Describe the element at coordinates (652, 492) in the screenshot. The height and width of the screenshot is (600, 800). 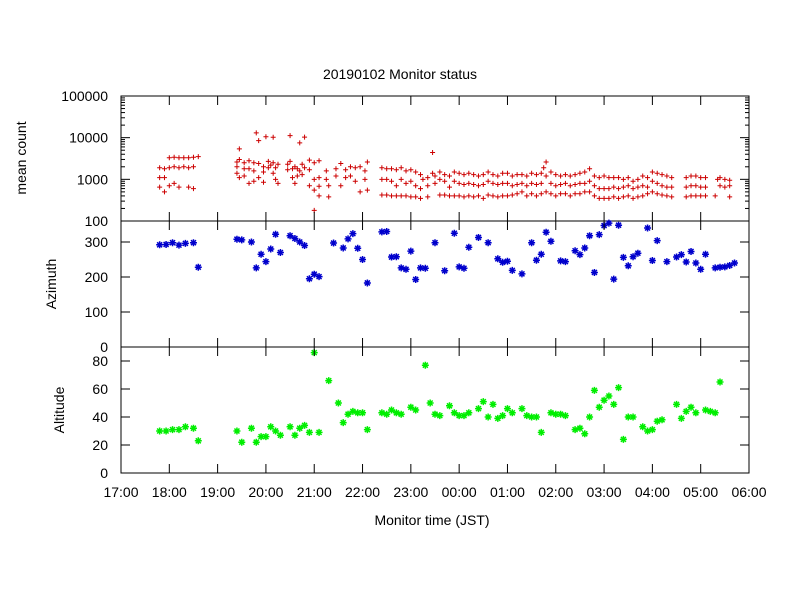
I see `x-tick-label: 04:00` at that location.